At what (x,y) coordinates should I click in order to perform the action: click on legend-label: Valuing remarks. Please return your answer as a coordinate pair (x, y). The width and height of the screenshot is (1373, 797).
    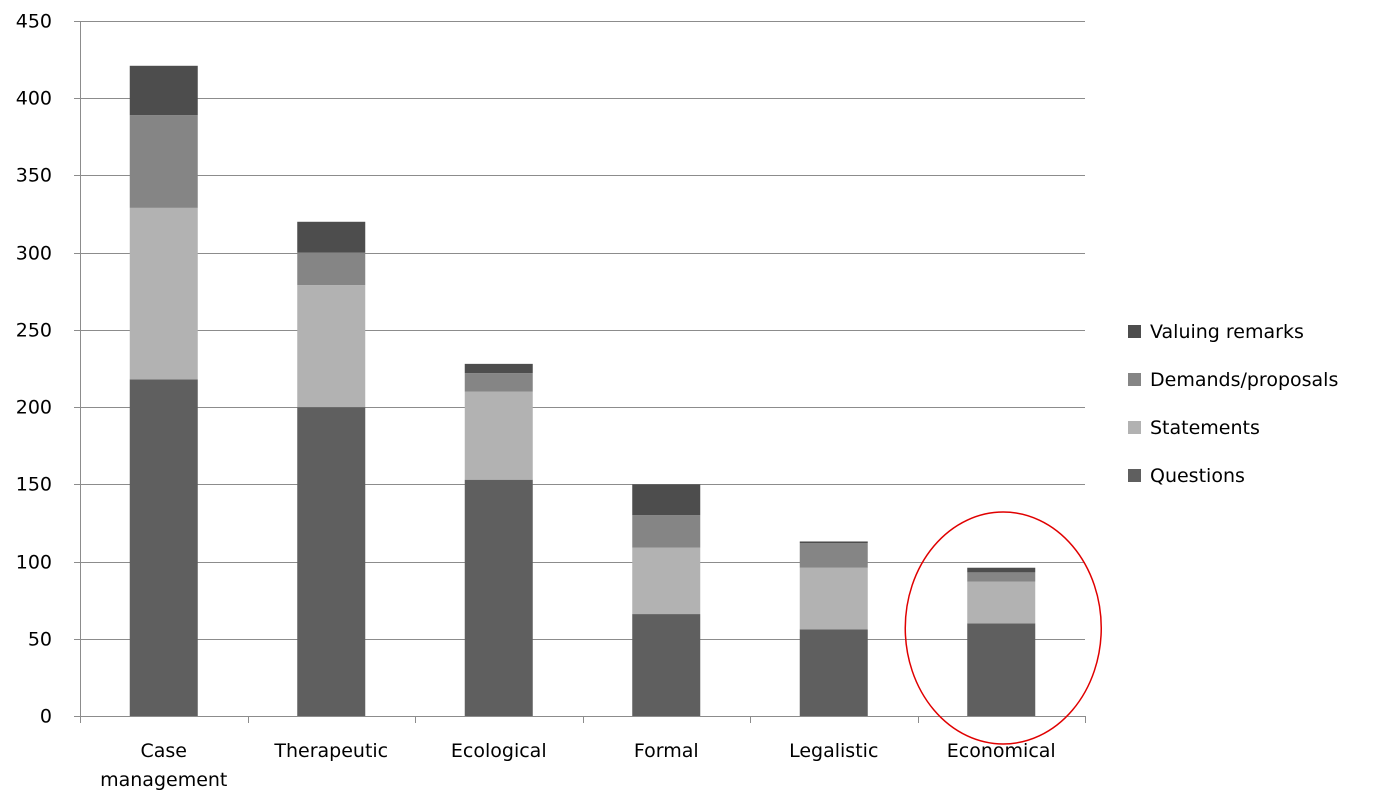
    Looking at the image, I should click on (1227, 332).